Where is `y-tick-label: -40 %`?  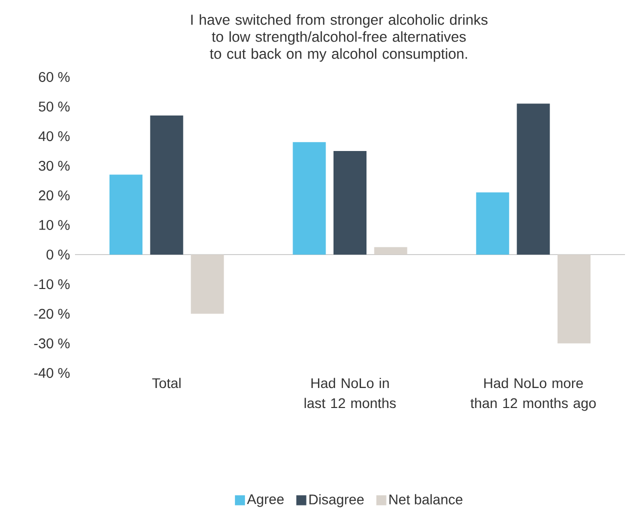 y-tick-label: -40 % is located at coordinates (52, 373).